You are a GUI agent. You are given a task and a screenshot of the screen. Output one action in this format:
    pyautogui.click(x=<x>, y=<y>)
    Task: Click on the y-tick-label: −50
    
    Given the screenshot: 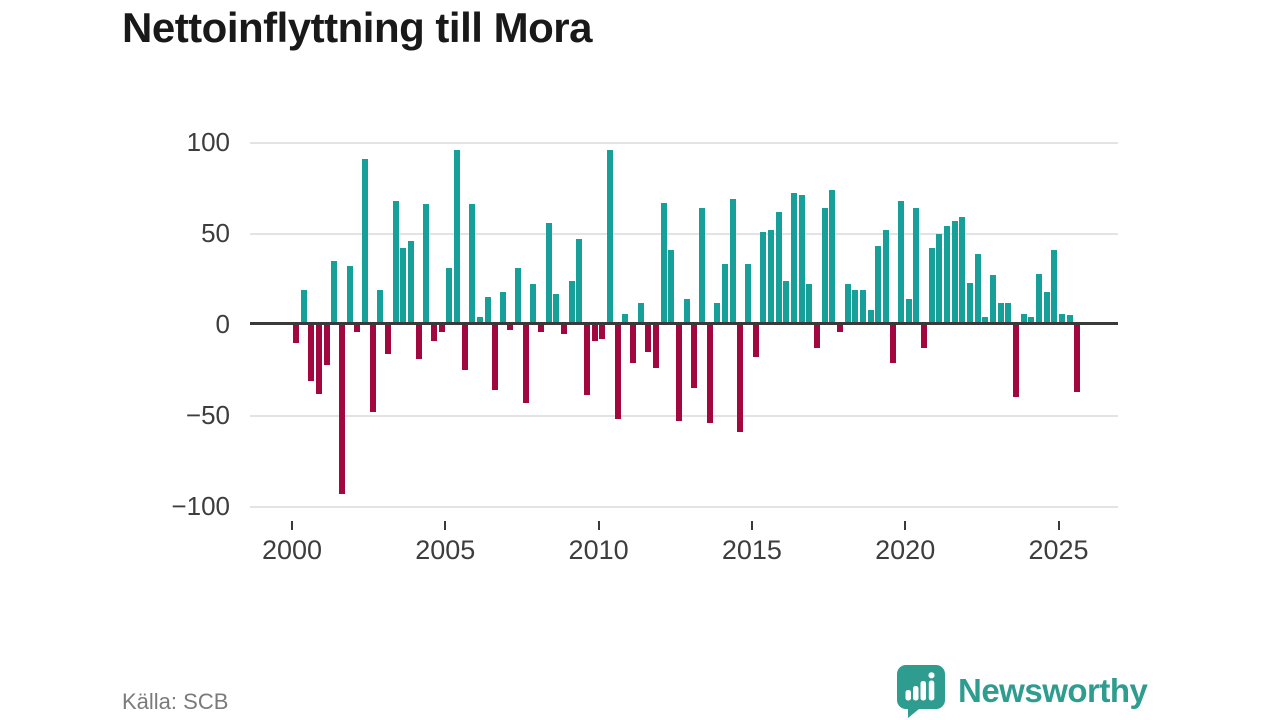 What is the action you would take?
    pyautogui.click(x=207, y=414)
    